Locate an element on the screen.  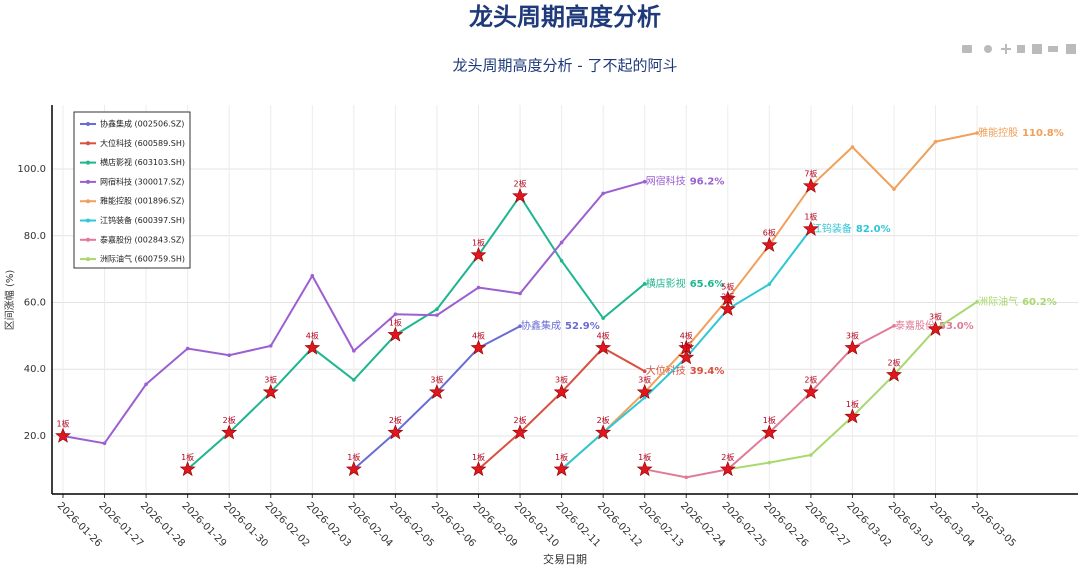
legend-label: 网宿科技 (300017.SZ) is located at coordinates (142, 181).